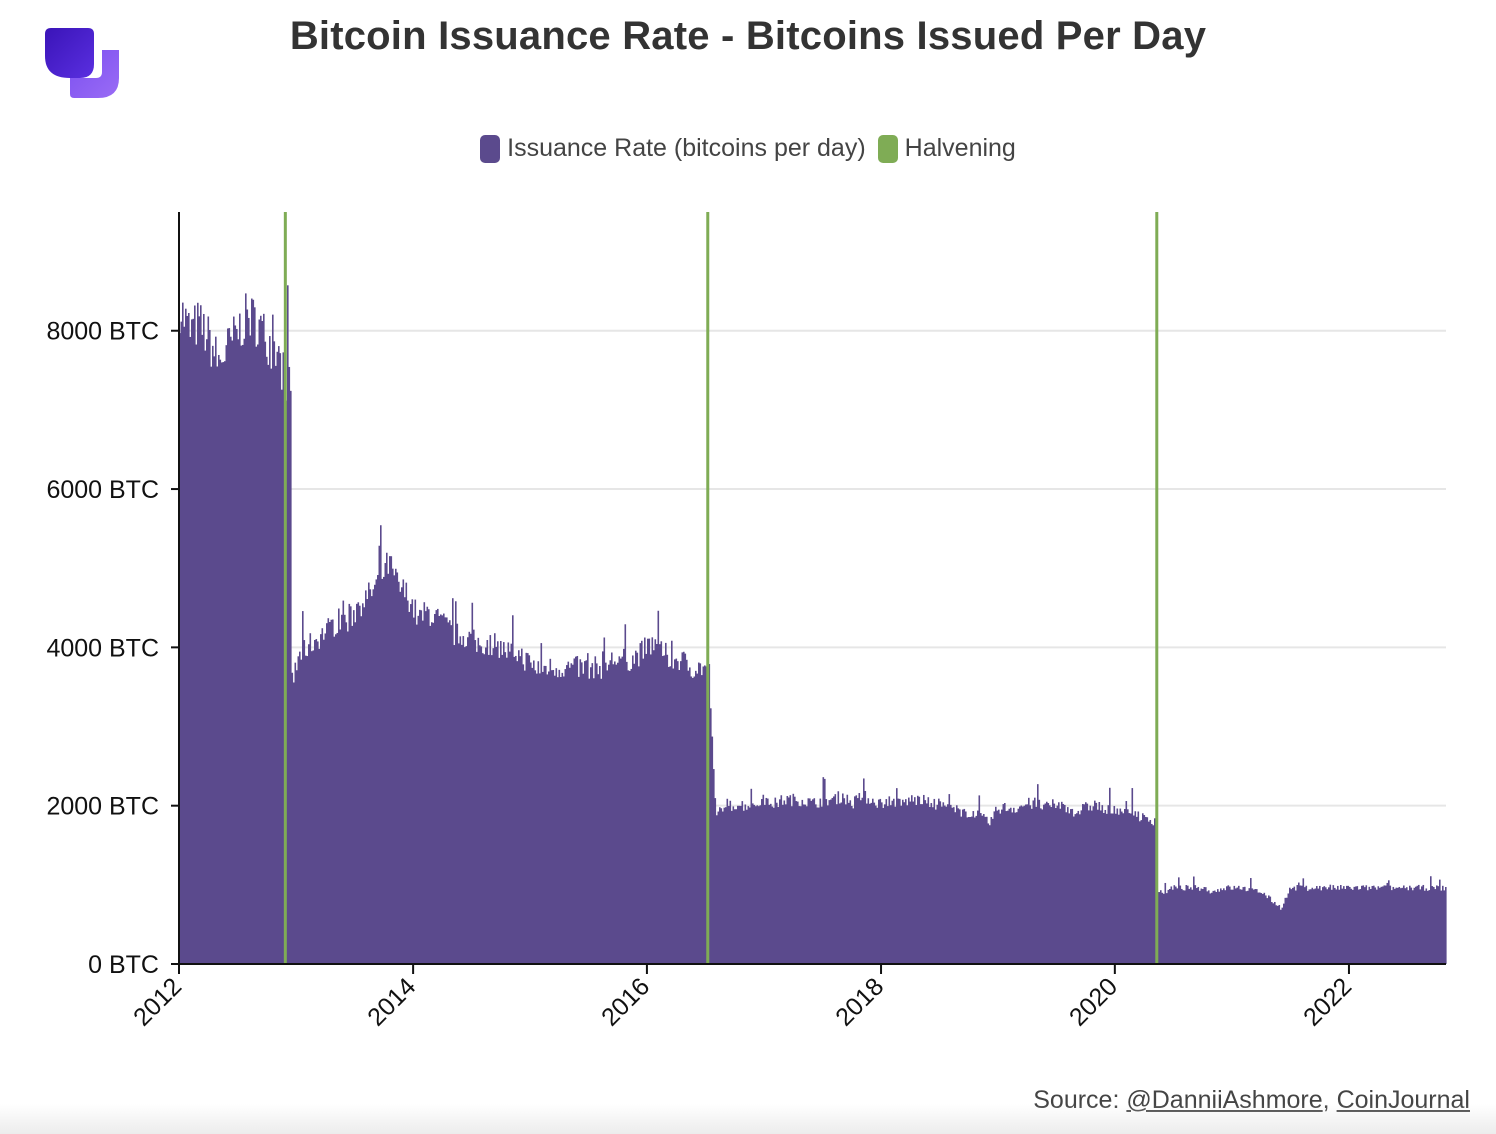  I want to click on legend-item-halvening: Halvening, so click(946, 148).